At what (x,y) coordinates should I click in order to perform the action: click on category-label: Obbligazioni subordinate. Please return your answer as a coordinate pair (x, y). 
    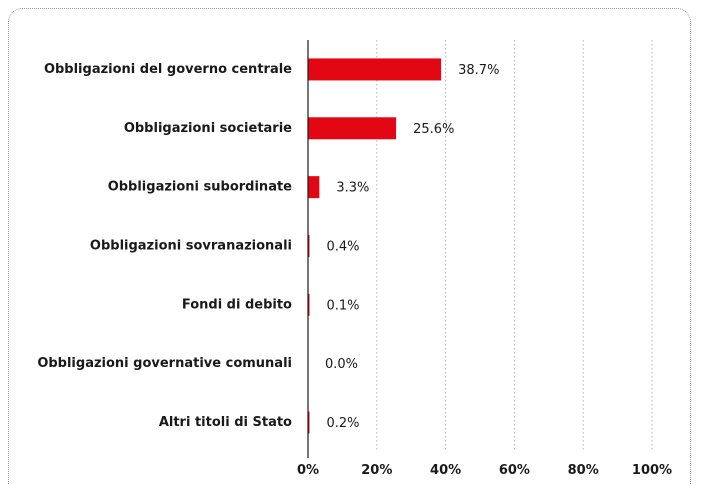
    Looking at the image, I should click on (200, 187).